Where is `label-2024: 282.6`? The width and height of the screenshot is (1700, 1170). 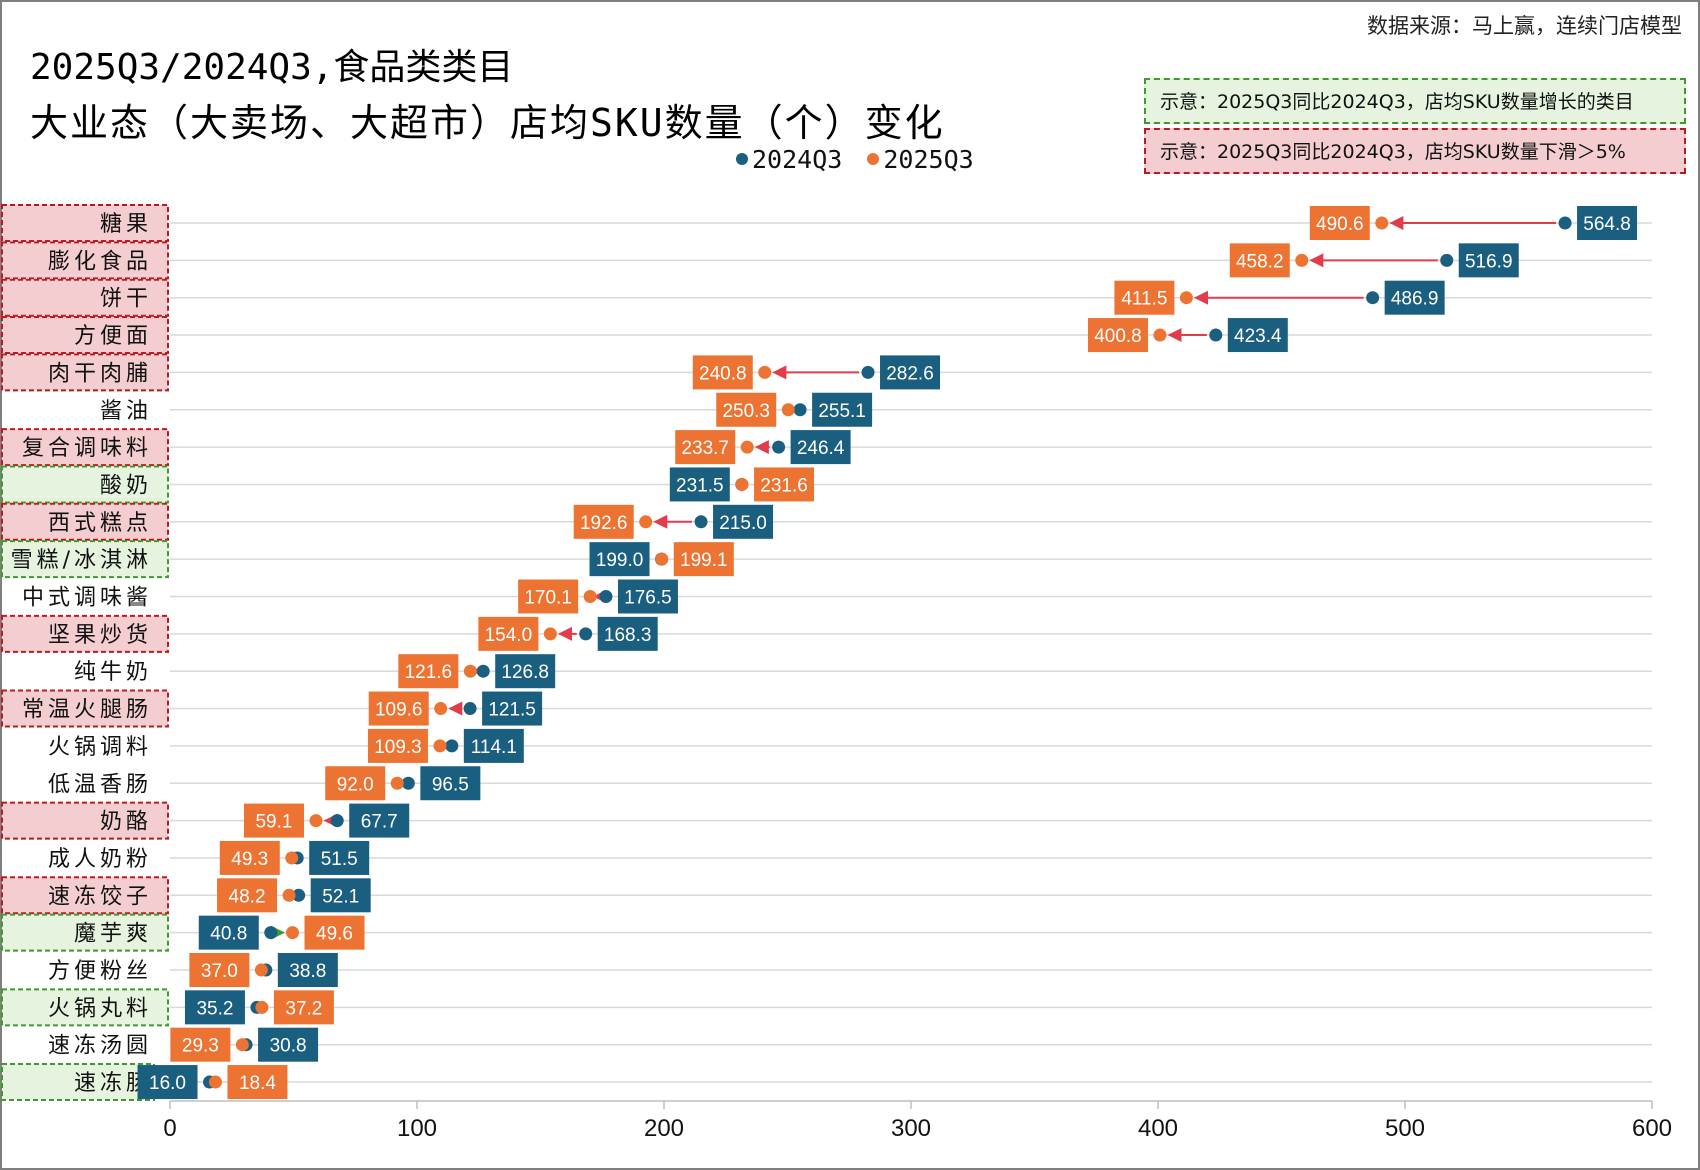 label-2024: 282.6 is located at coordinates (910, 373).